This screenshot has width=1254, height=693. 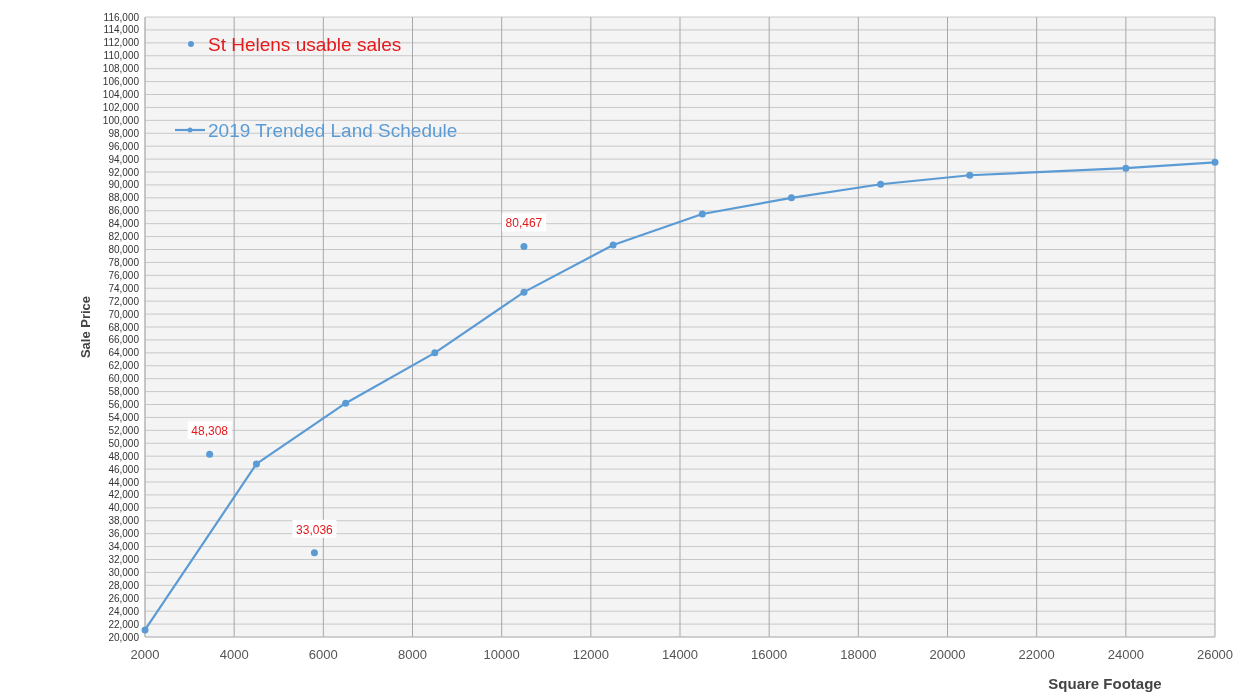 I want to click on y-tick-label: 52,000, so click(x=124, y=430).